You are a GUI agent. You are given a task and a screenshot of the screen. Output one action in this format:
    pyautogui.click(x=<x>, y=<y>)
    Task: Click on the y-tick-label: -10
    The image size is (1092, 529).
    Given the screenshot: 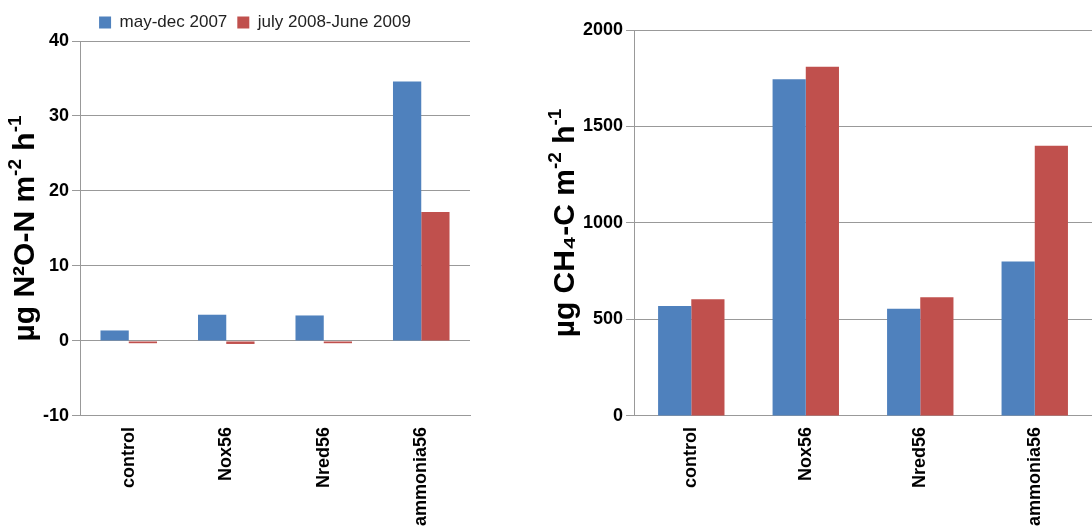 What is the action you would take?
    pyautogui.click(x=56, y=414)
    